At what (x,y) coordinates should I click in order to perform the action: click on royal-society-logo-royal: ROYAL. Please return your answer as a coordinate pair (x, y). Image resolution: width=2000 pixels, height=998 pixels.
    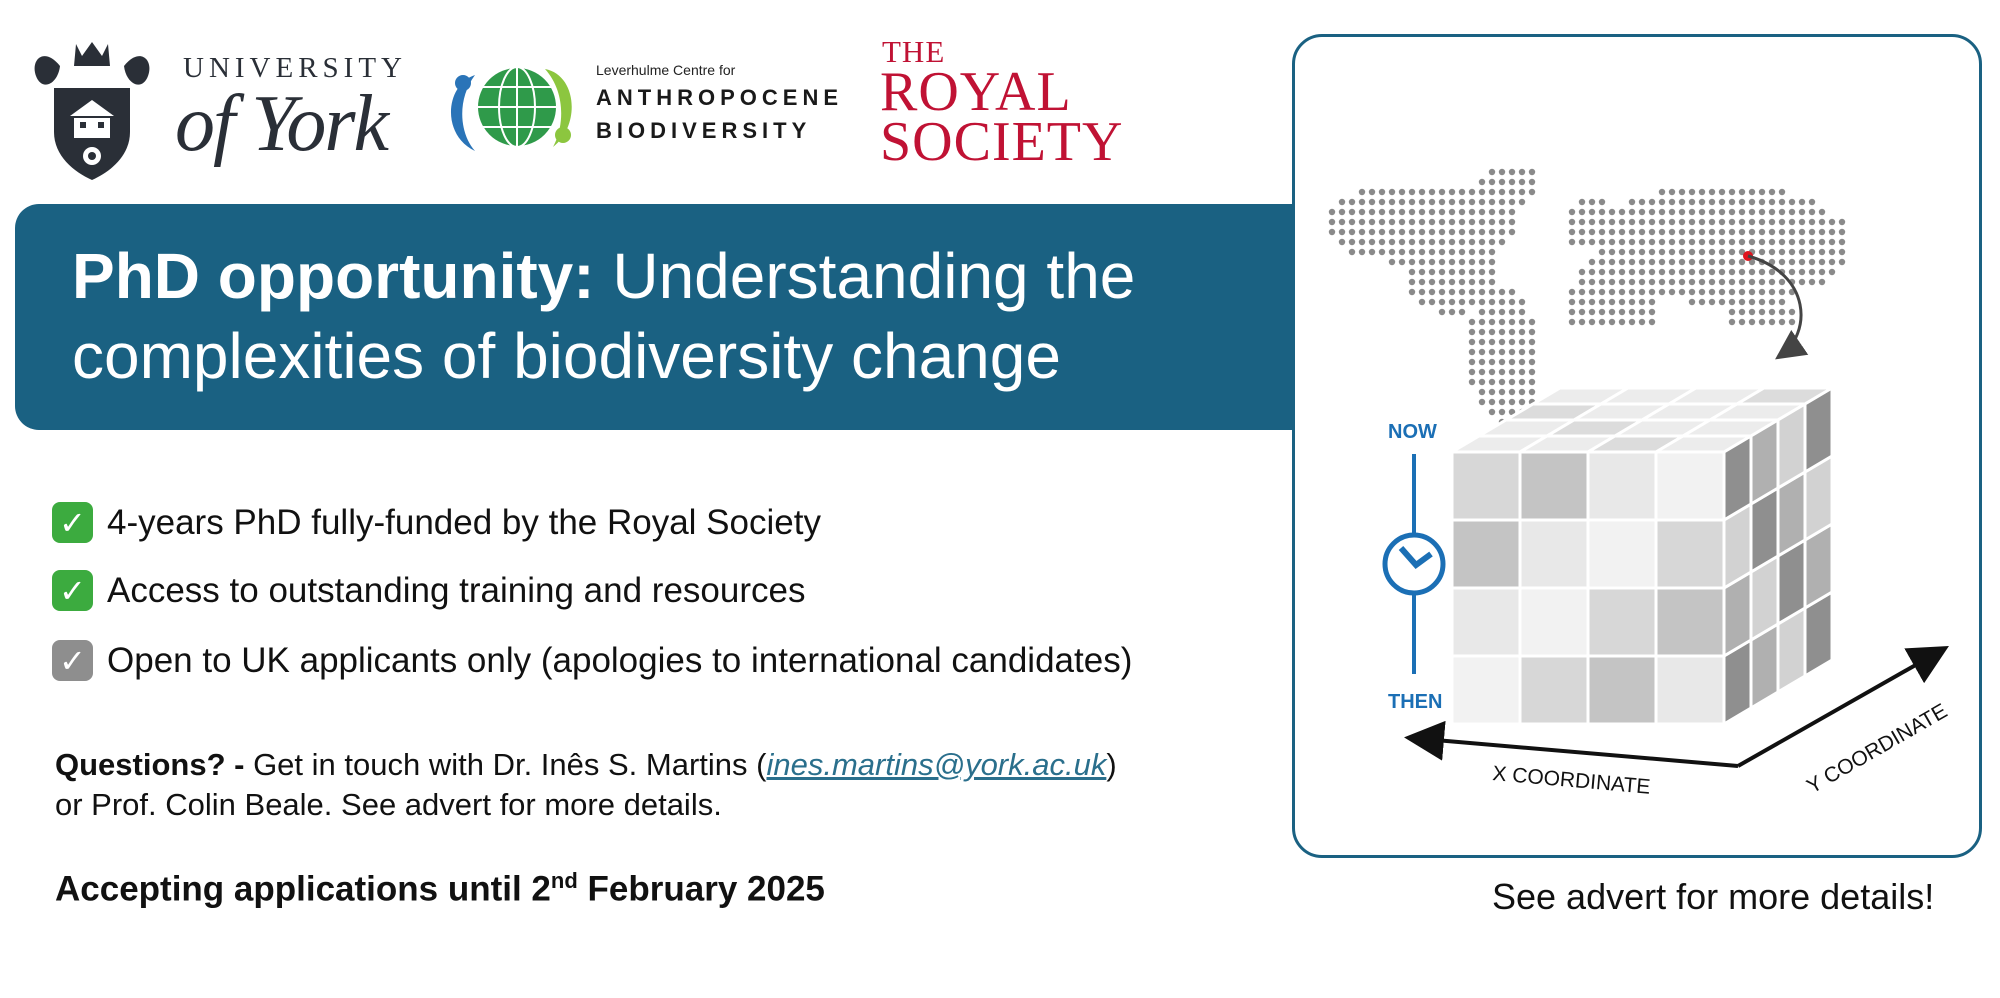
    Looking at the image, I should click on (976, 92).